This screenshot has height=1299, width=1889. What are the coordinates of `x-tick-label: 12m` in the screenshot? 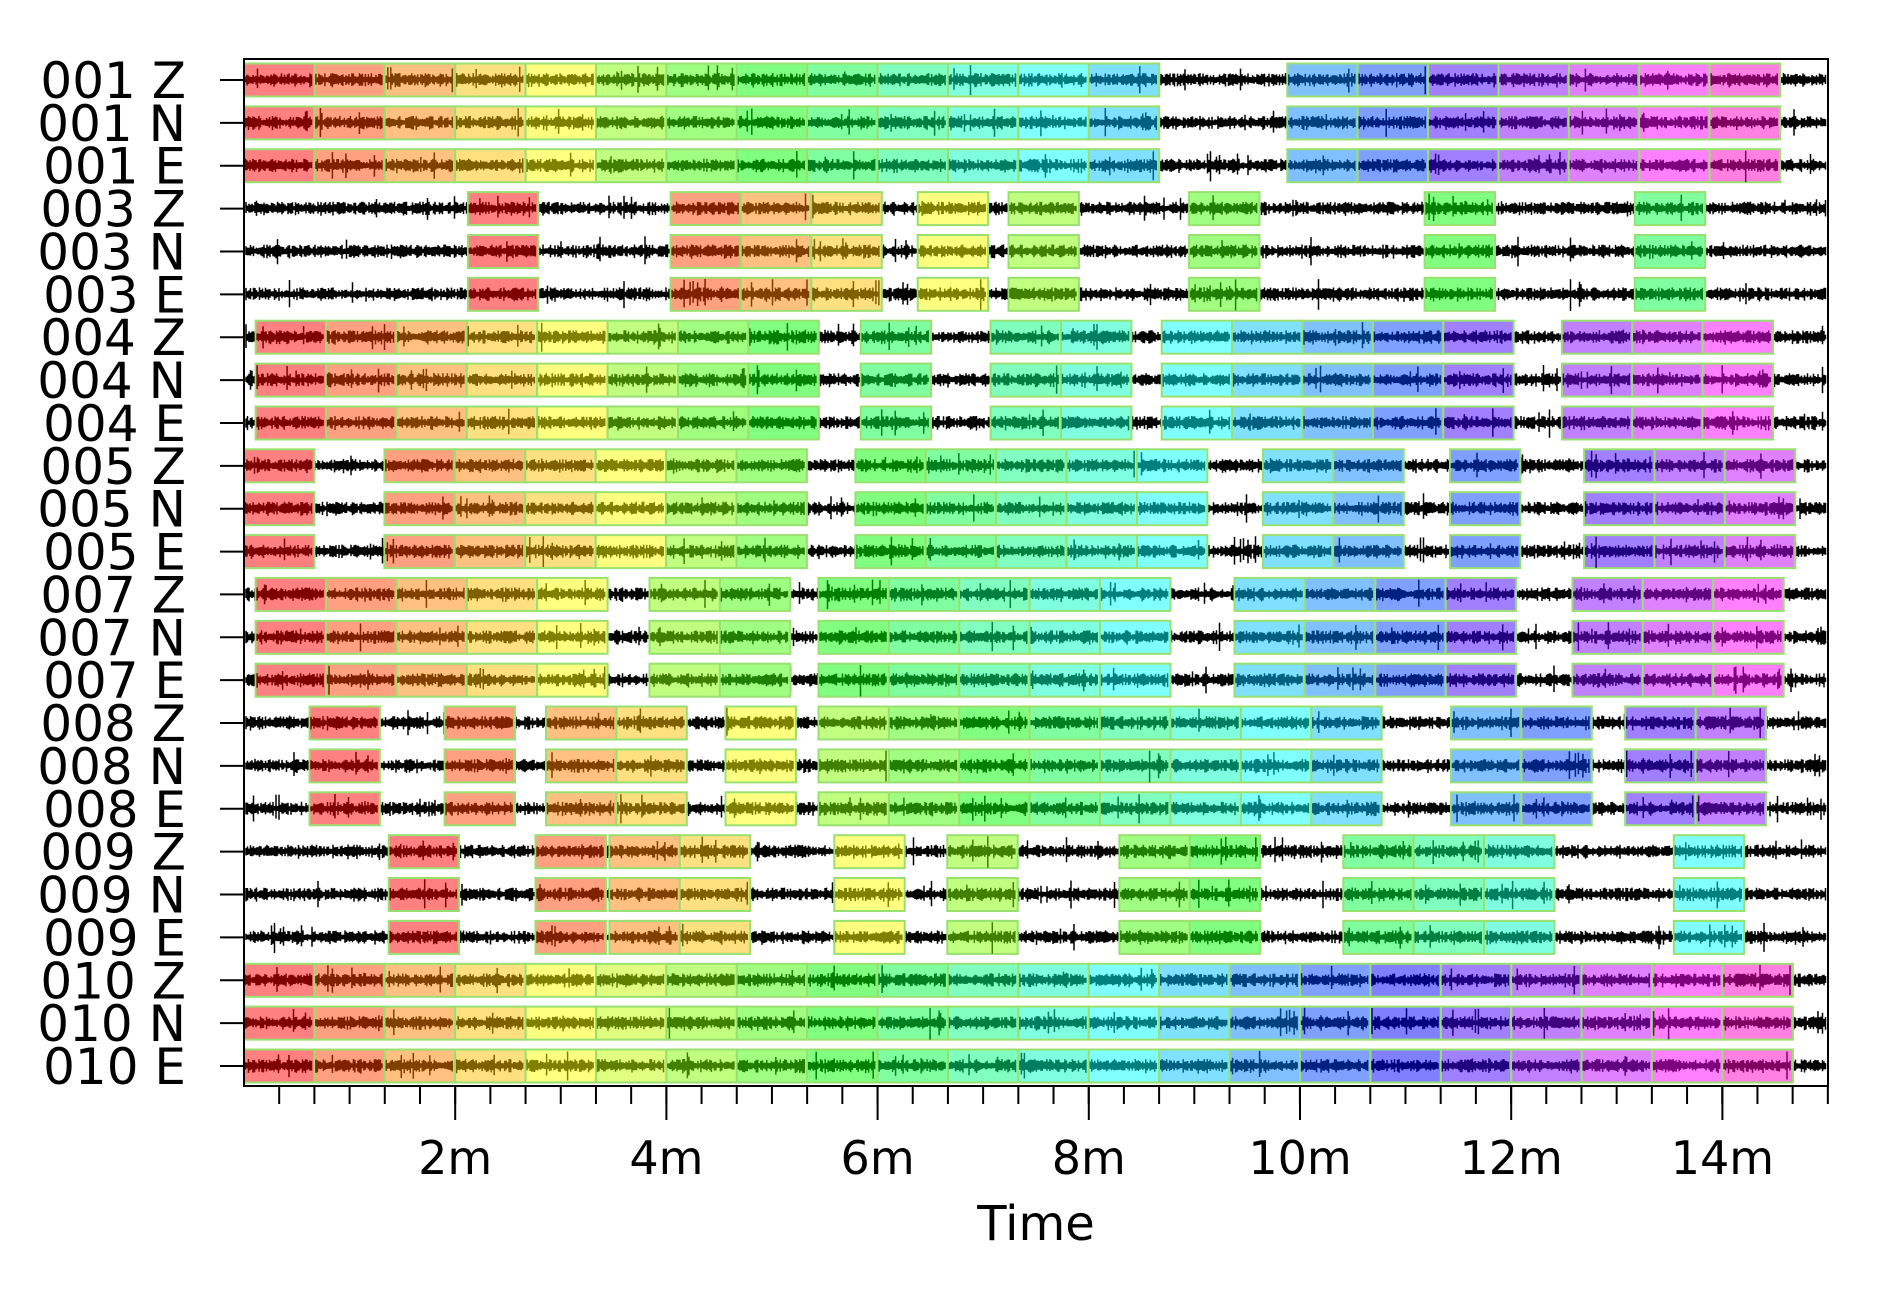 It's located at (1511, 1158).